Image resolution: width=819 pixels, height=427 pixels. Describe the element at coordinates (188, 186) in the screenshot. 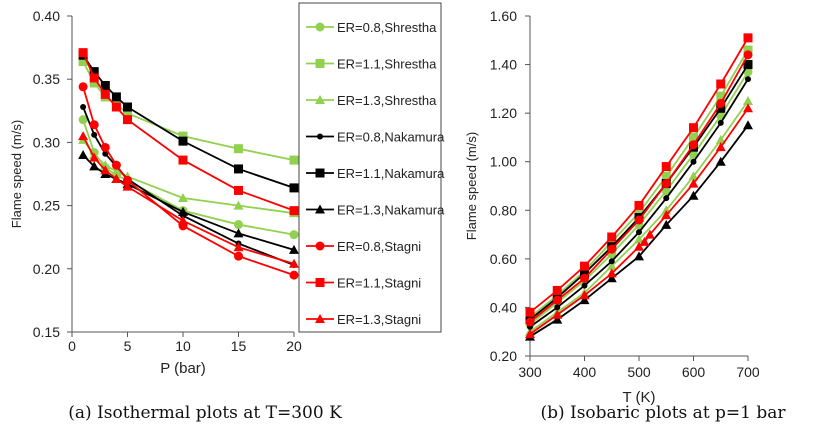

I see `series-ER=0.8,Nakamura` at that location.